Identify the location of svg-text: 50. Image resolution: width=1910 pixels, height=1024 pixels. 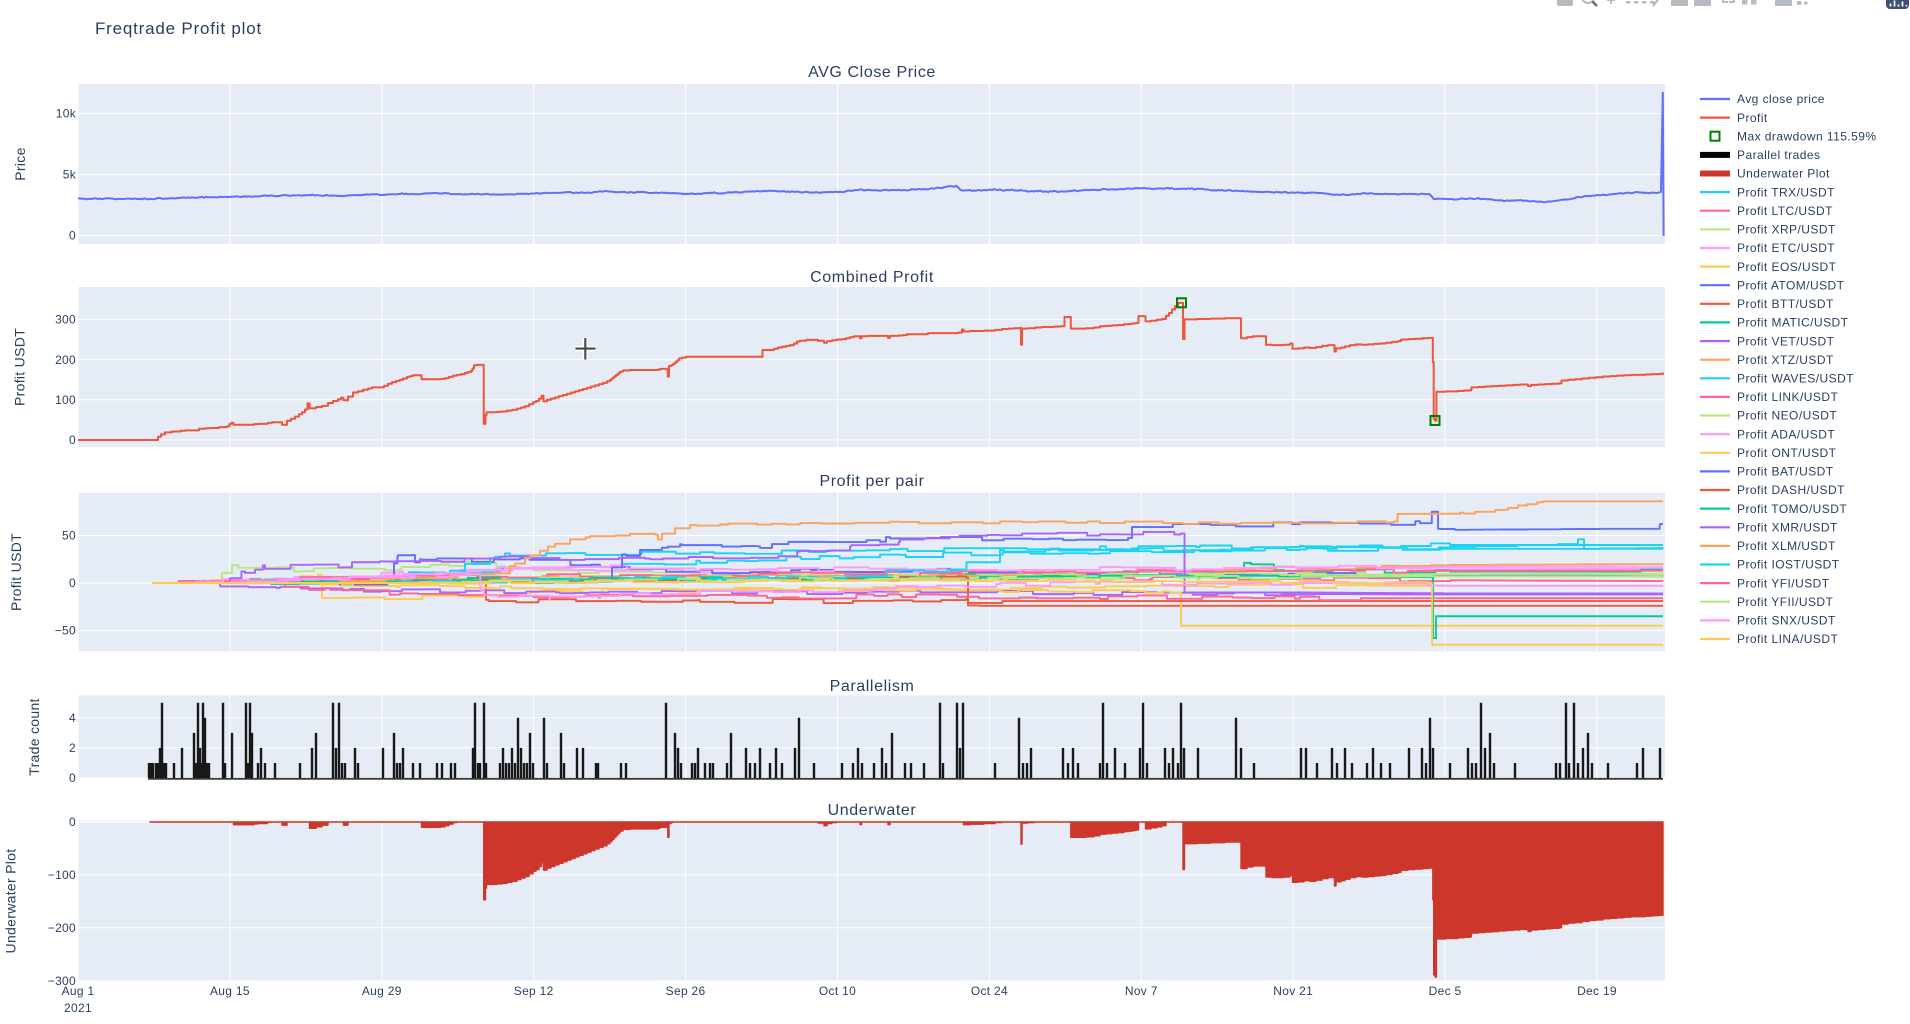
(69, 536).